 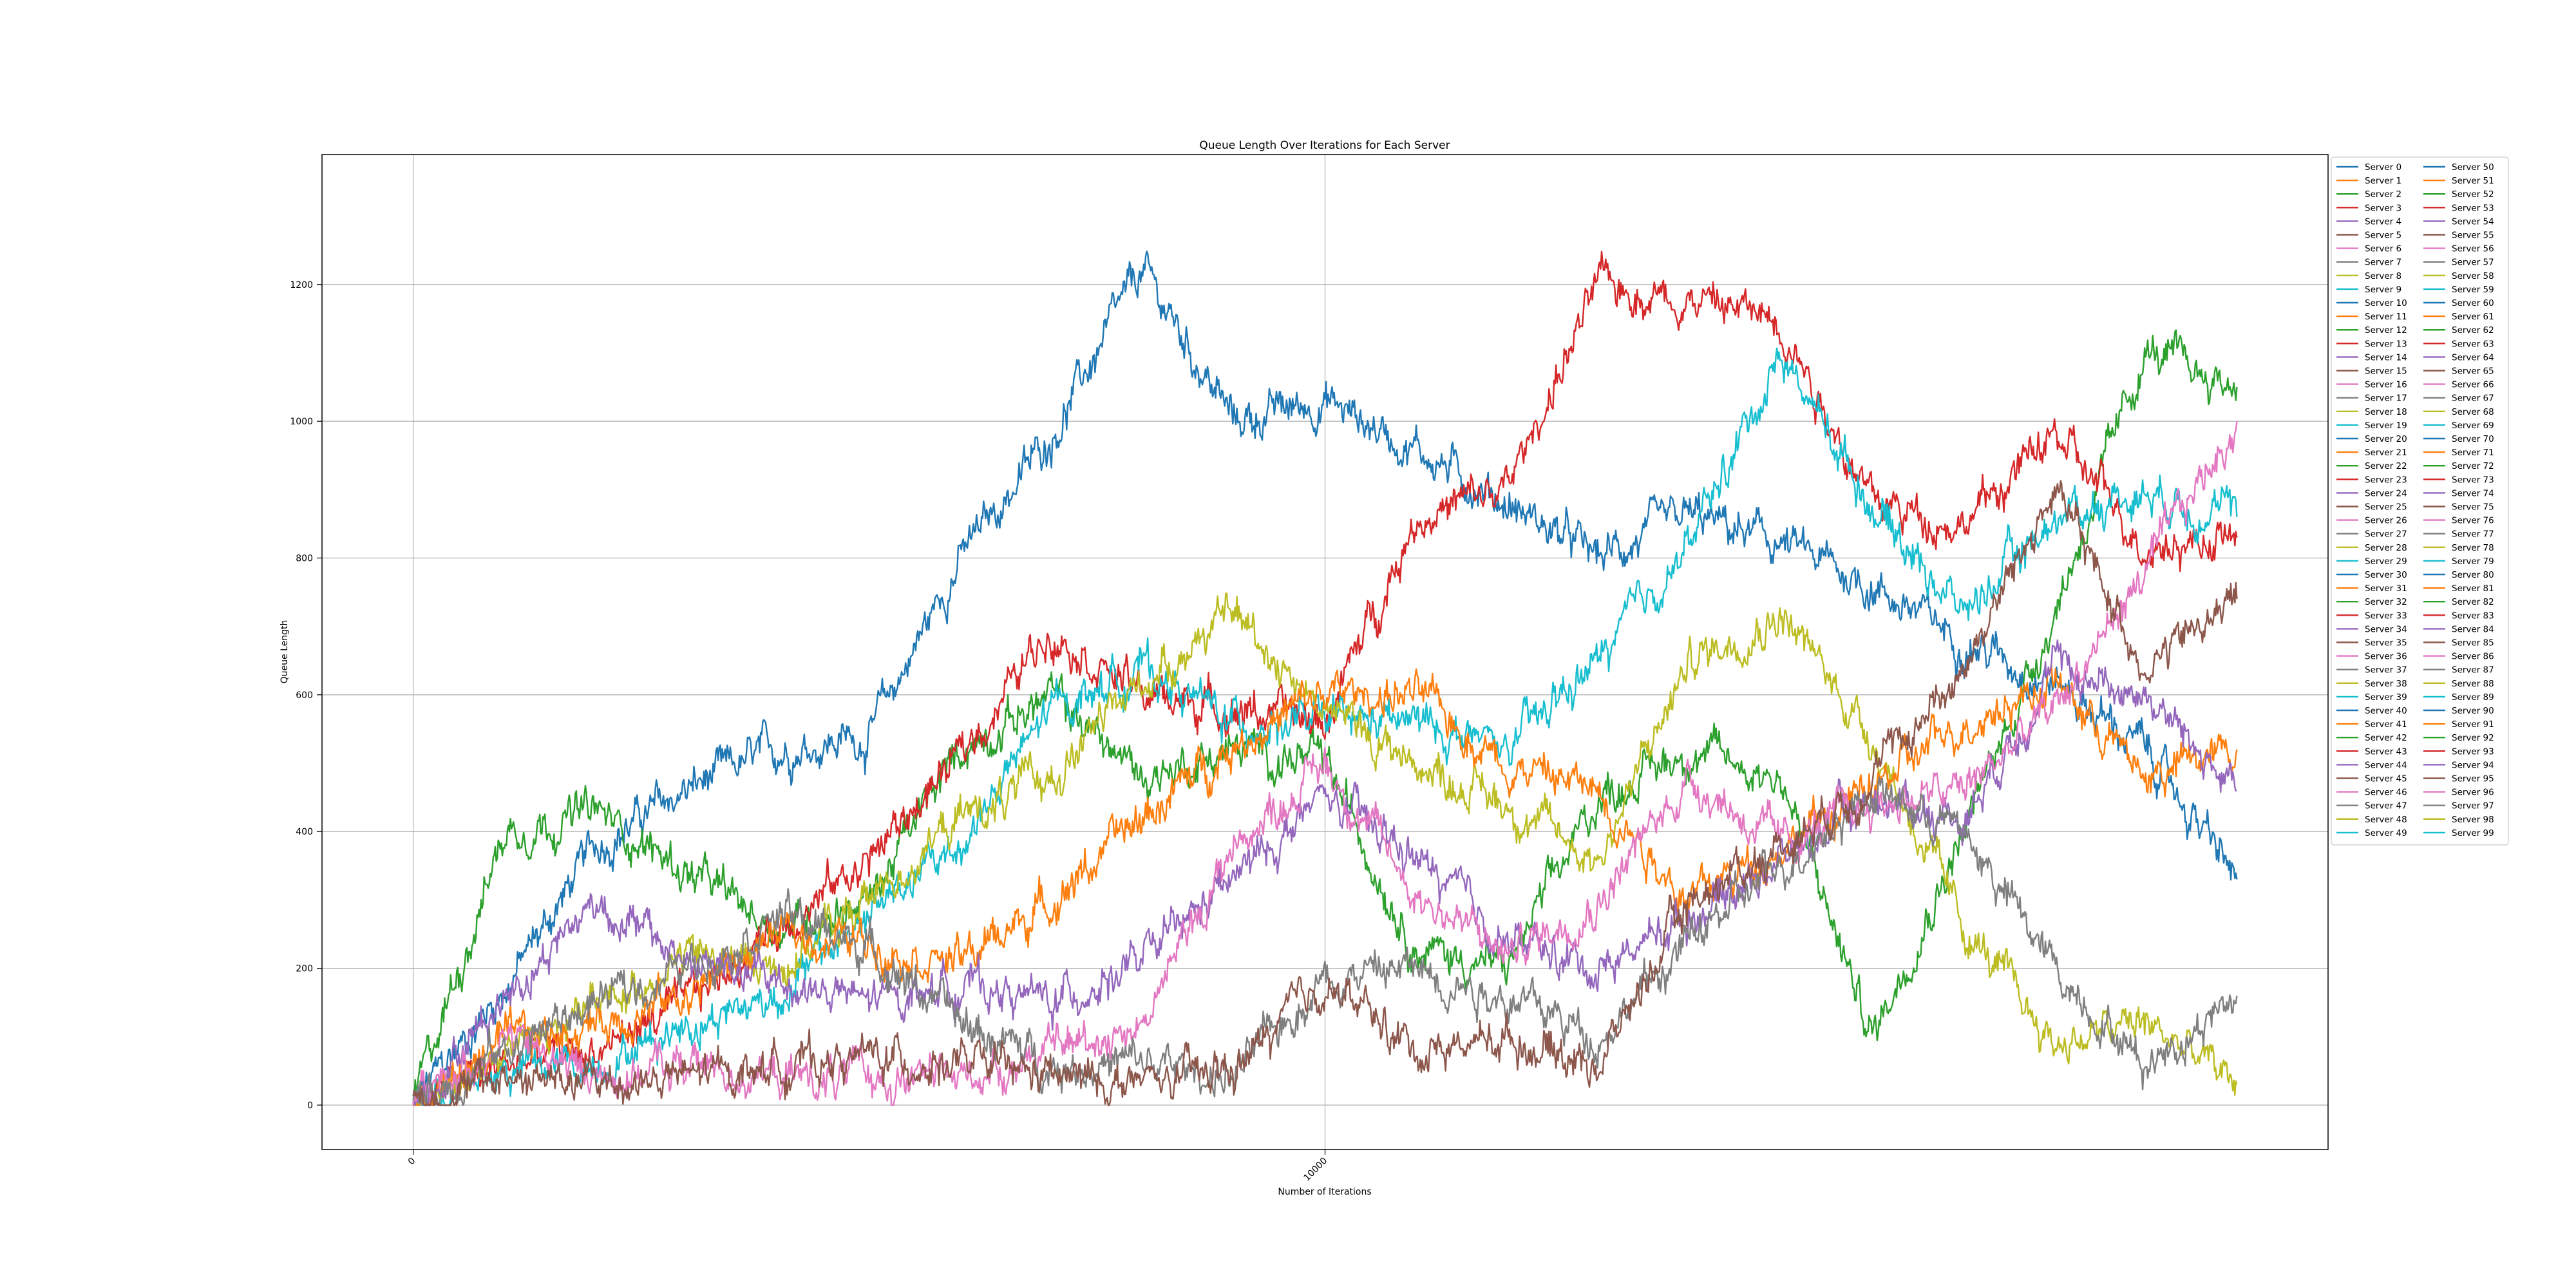 What do you see at coordinates (2386, 466) in the screenshot?
I see `legend-label: Server 22` at bounding box center [2386, 466].